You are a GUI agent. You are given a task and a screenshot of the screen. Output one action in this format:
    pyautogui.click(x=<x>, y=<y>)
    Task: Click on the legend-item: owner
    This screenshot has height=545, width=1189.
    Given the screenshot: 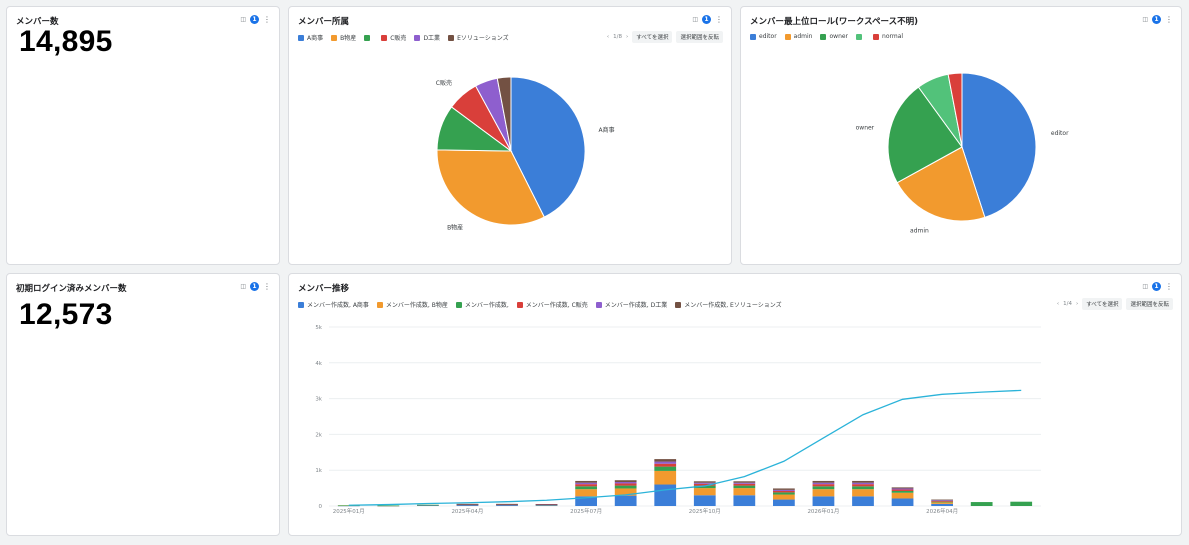 What is the action you would take?
    pyautogui.click(x=834, y=36)
    